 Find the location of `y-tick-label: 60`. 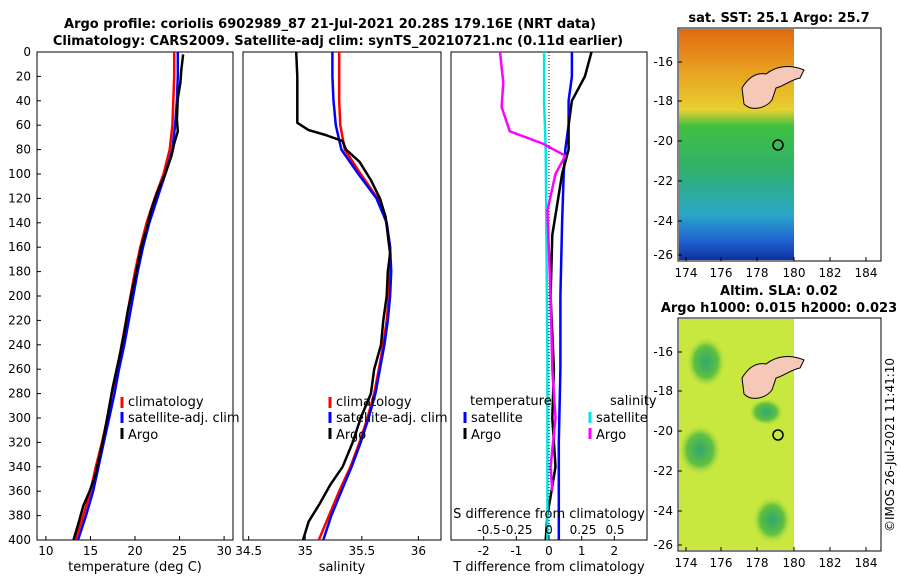

y-tick-label: 60 is located at coordinates (23, 125).